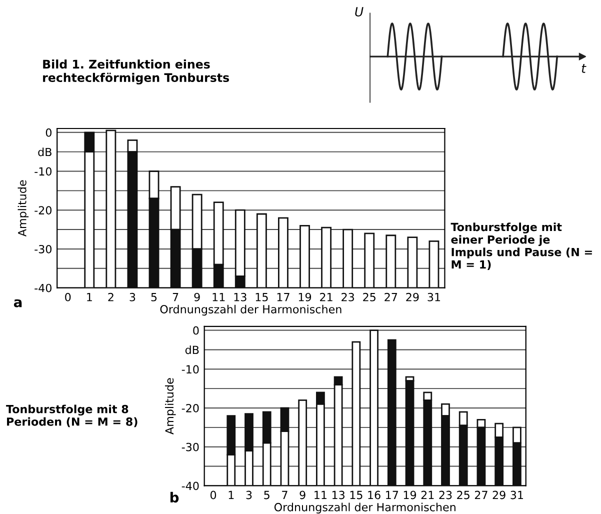  What do you see at coordinates (174, 497) in the screenshot?
I see `text: b` at bounding box center [174, 497].